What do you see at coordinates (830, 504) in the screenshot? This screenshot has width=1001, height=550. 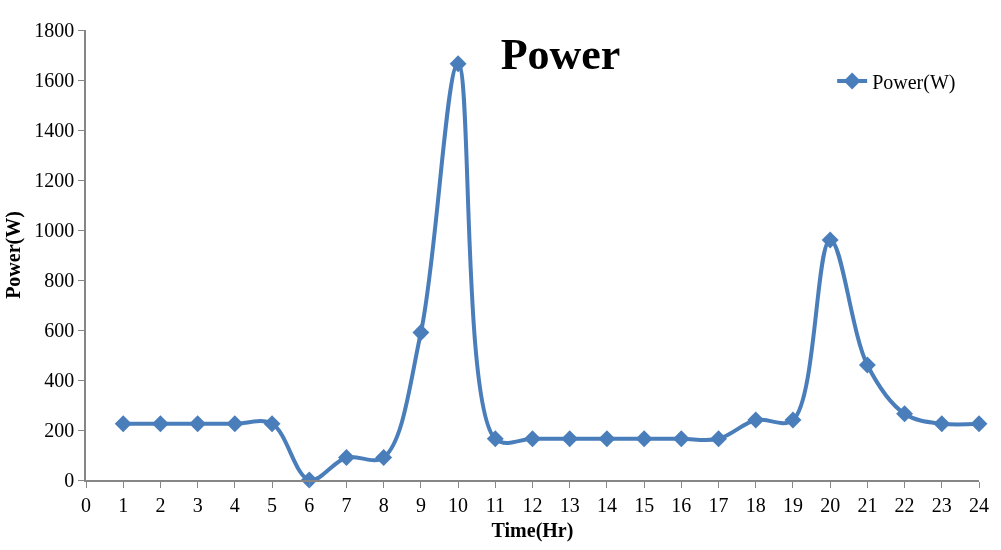 I see `x-tick-label: 20` at bounding box center [830, 504].